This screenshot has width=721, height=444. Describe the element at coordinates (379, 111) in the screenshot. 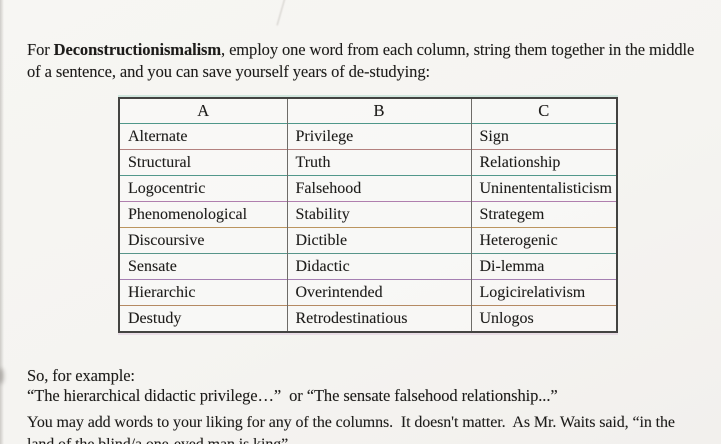

I see `column-header-b: B` at that location.